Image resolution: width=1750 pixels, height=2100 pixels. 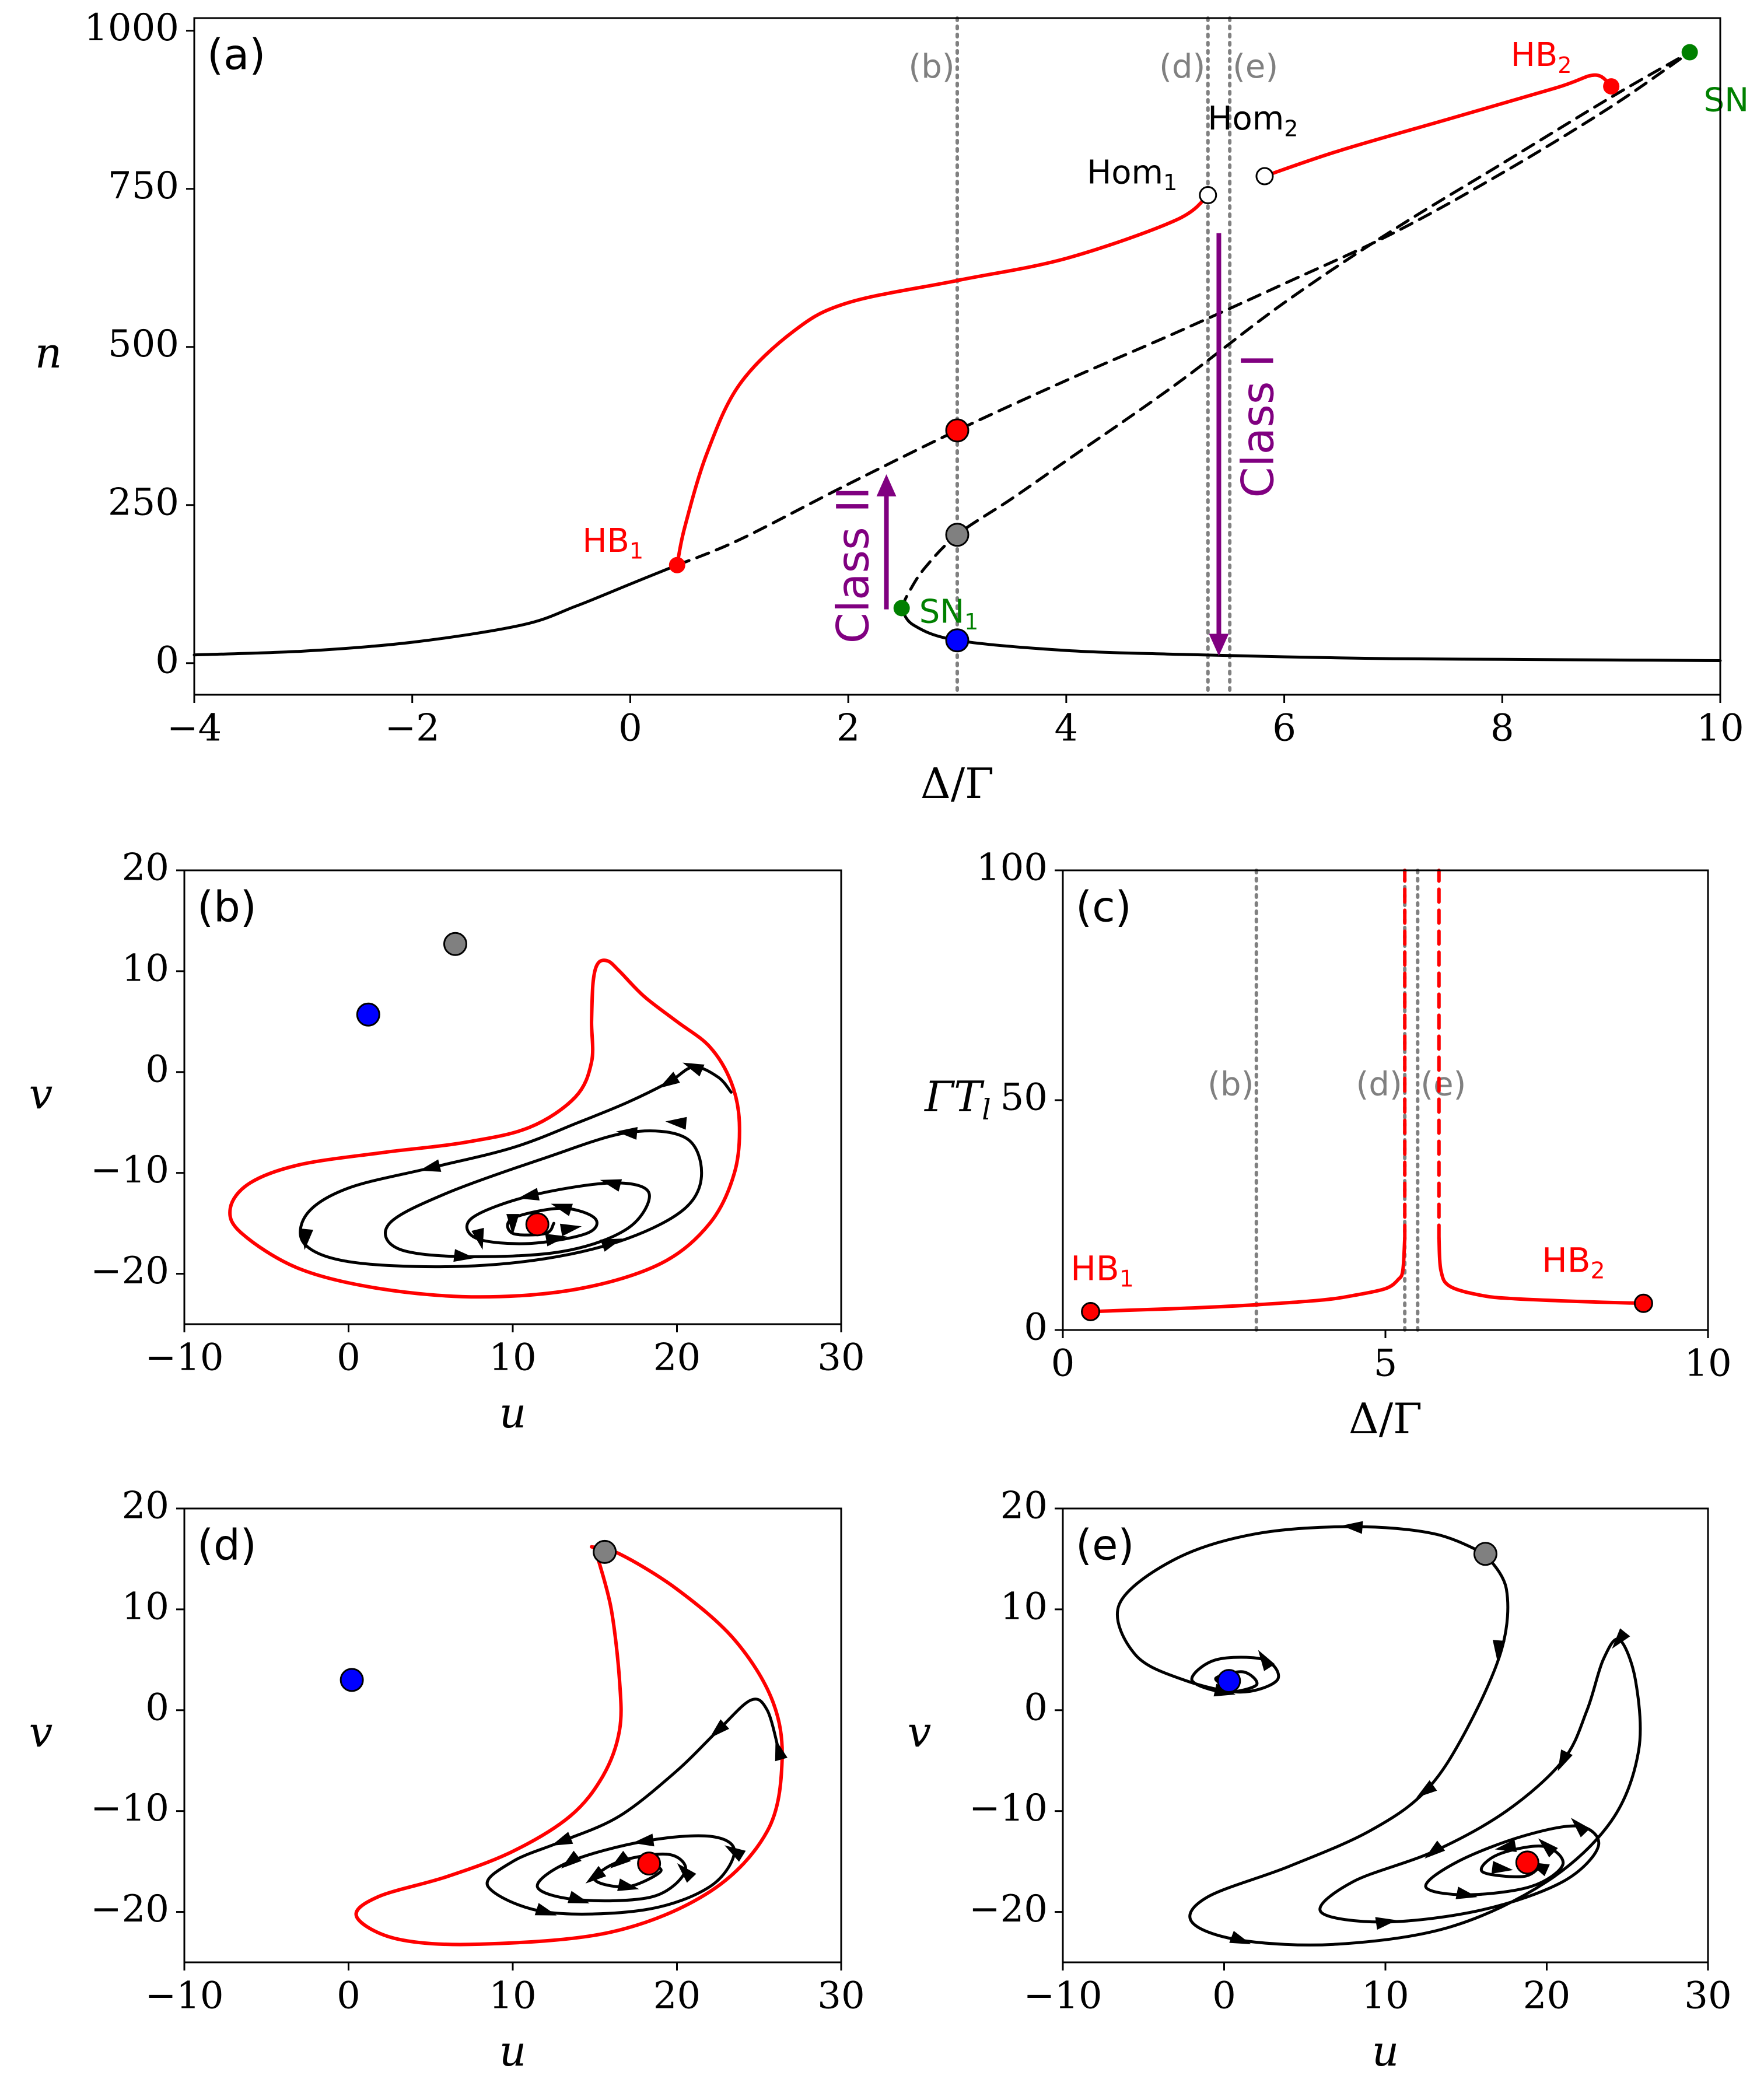 I want to click on x-tick-label: 4, so click(x=1066, y=729).